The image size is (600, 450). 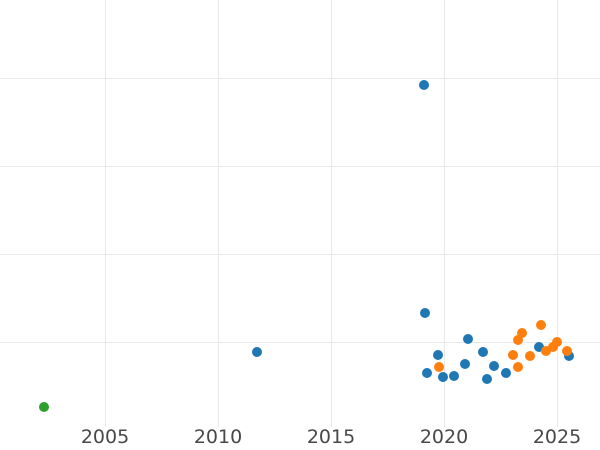 I want to click on gridline-x-2025, so click(x=557, y=213).